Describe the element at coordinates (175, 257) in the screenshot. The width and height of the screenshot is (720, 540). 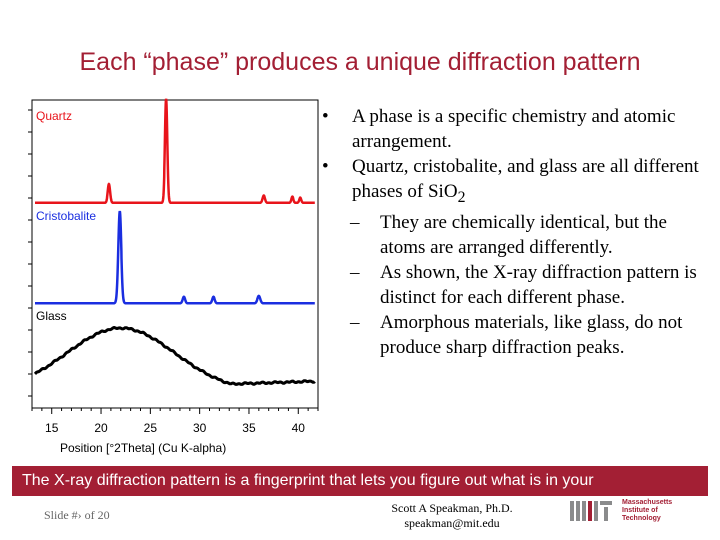
I see `series-line-cristobalite` at that location.